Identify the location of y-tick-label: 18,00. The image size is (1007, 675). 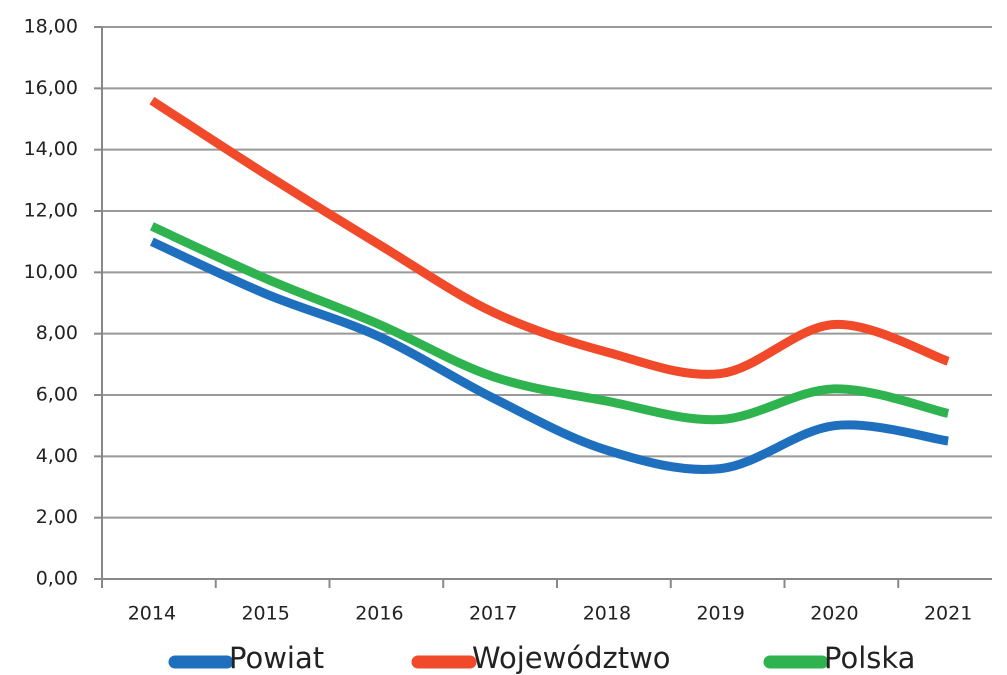
(51, 27).